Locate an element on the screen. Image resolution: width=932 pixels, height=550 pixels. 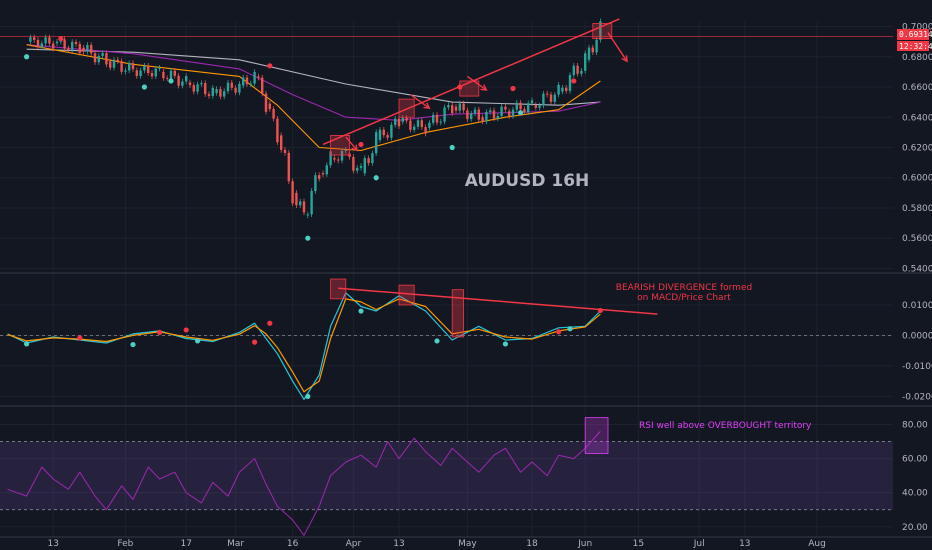
highlight-box is located at coordinates (340, 145).